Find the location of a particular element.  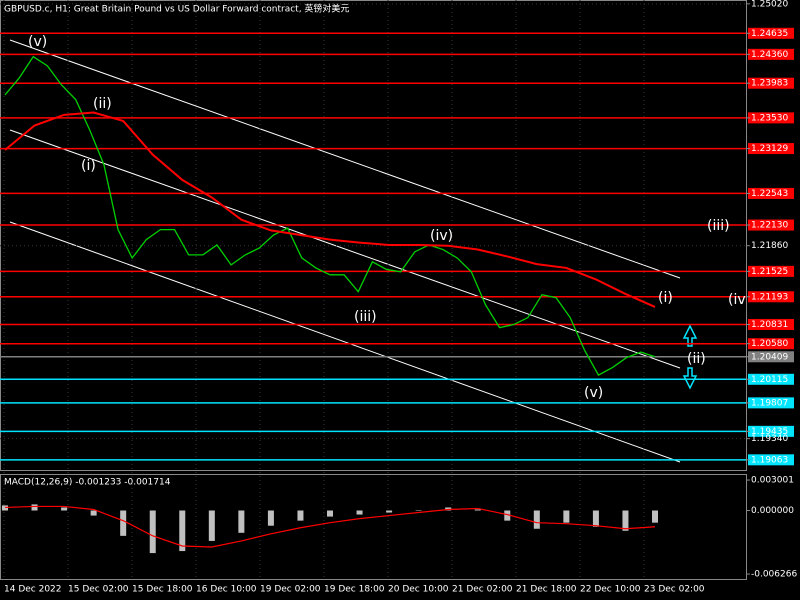

x-tick-label: 20 Dec 10:00 is located at coordinates (418, 590).